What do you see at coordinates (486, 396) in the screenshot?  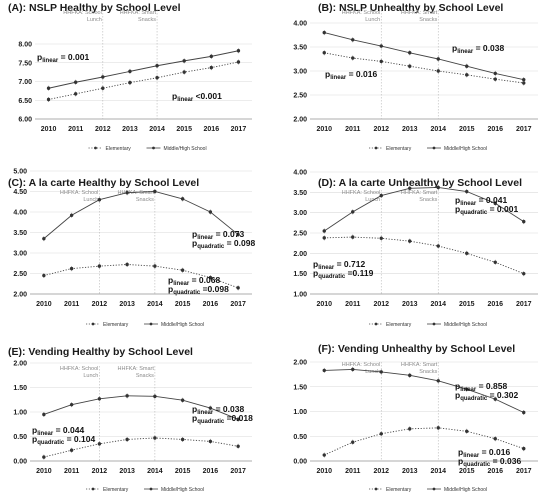 I see `p-value-annotation: pquadratic = 0.302` at bounding box center [486, 396].